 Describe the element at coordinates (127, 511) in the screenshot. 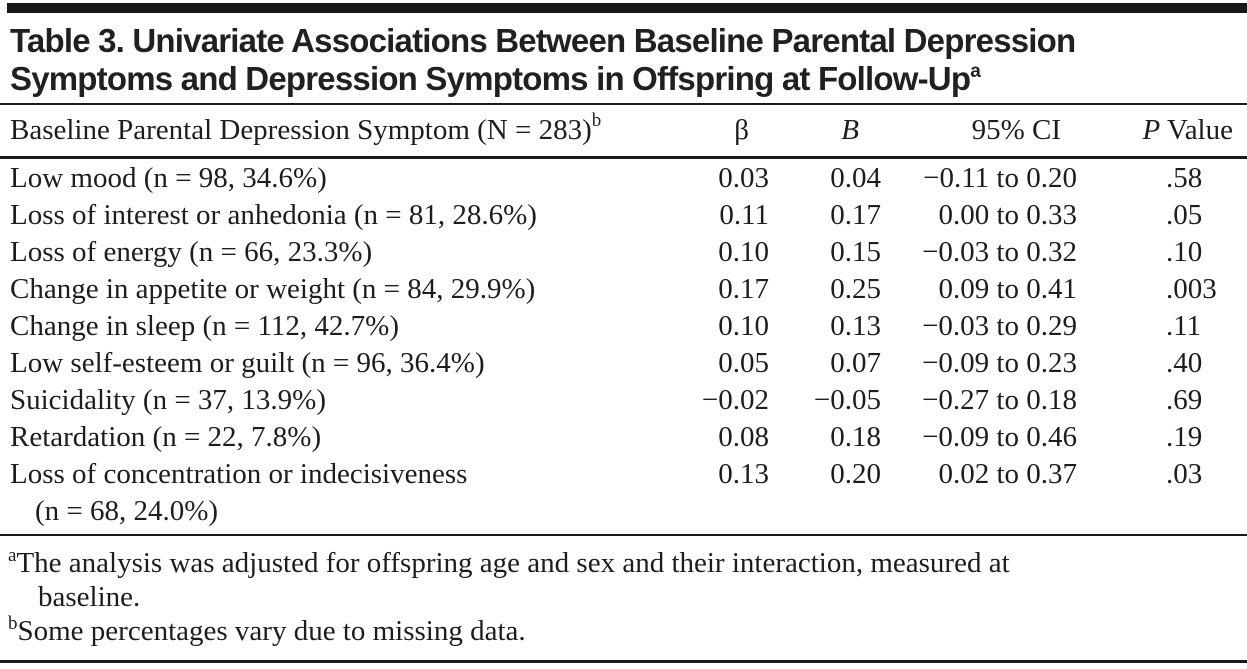

I see `cell-symptom-line2: (n = 68, 24.0%)` at that location.